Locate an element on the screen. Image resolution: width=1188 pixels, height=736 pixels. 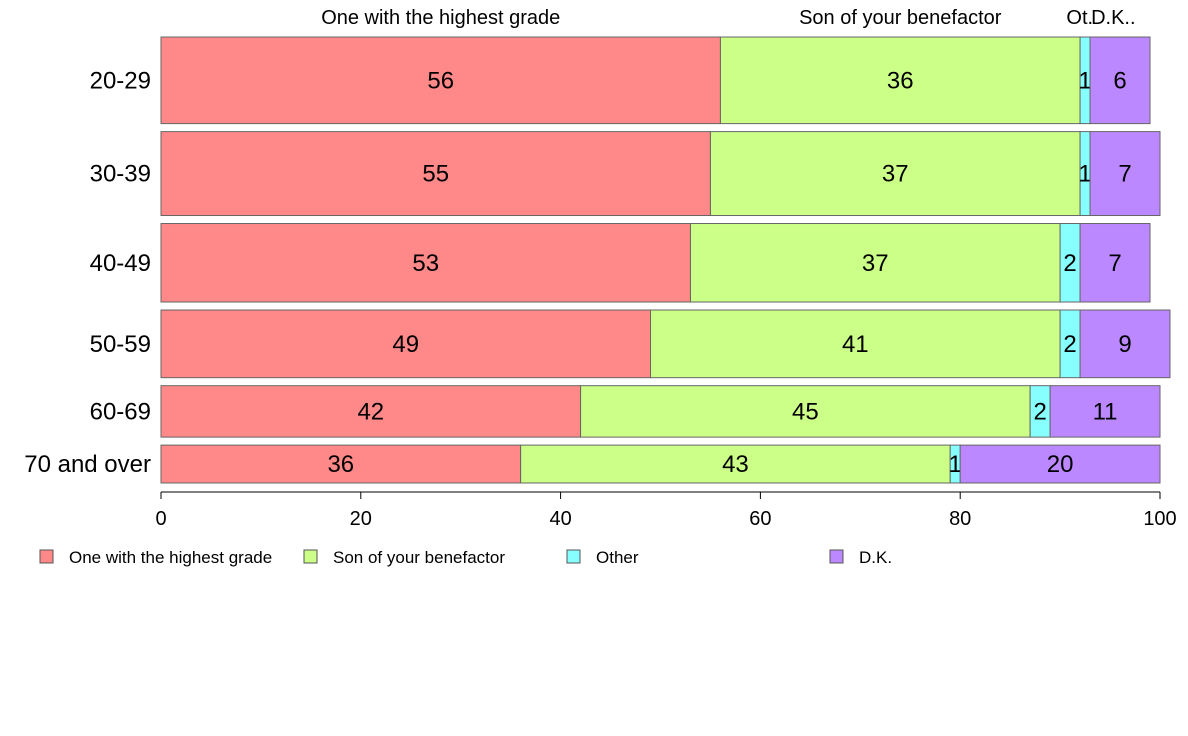
top-label-highest-grade: One with the highest grade is located at coordinates (440, 18).